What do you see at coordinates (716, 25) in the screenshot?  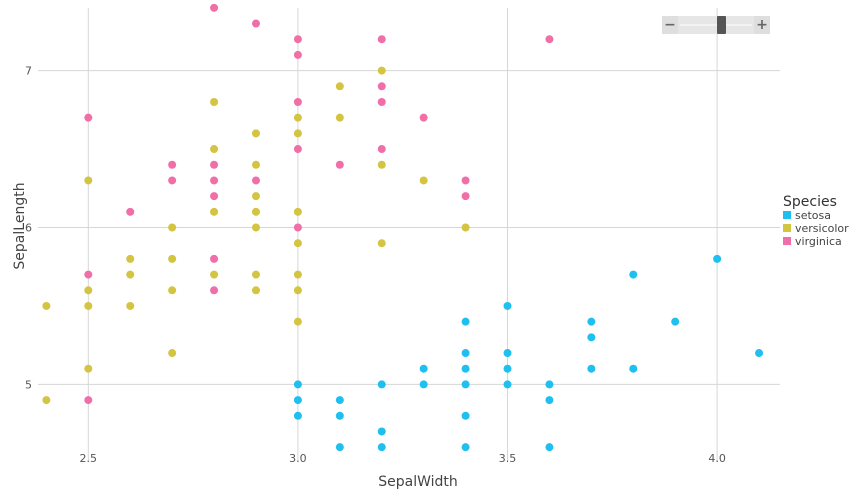 I see `zoom-slider: − +` at bounding box center [716, 25].